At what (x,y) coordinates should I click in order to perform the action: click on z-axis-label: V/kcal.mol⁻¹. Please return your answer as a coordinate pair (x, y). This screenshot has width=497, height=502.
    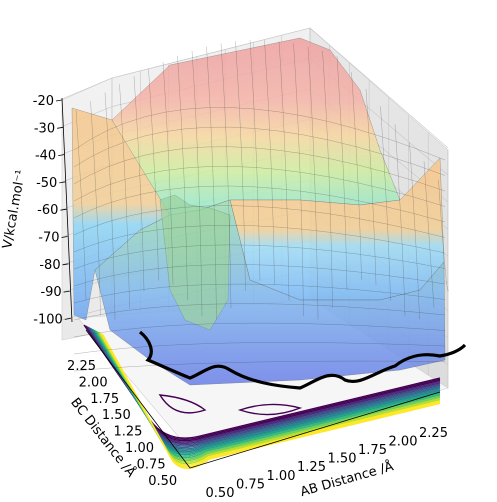
    Looking at the image, I should click on (14, 209).